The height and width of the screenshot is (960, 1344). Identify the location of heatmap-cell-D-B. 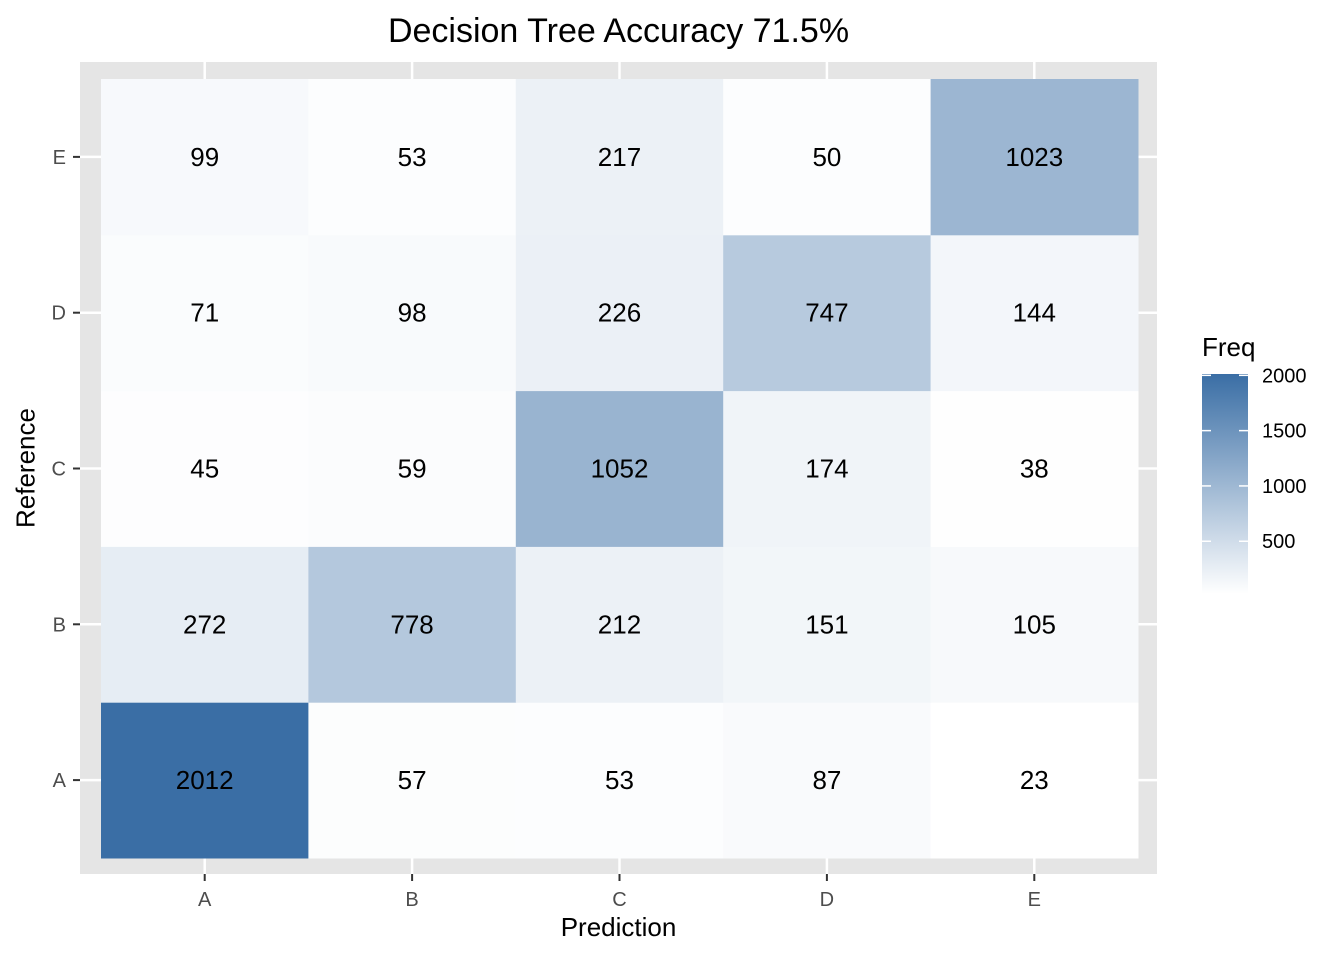
(412, 313).